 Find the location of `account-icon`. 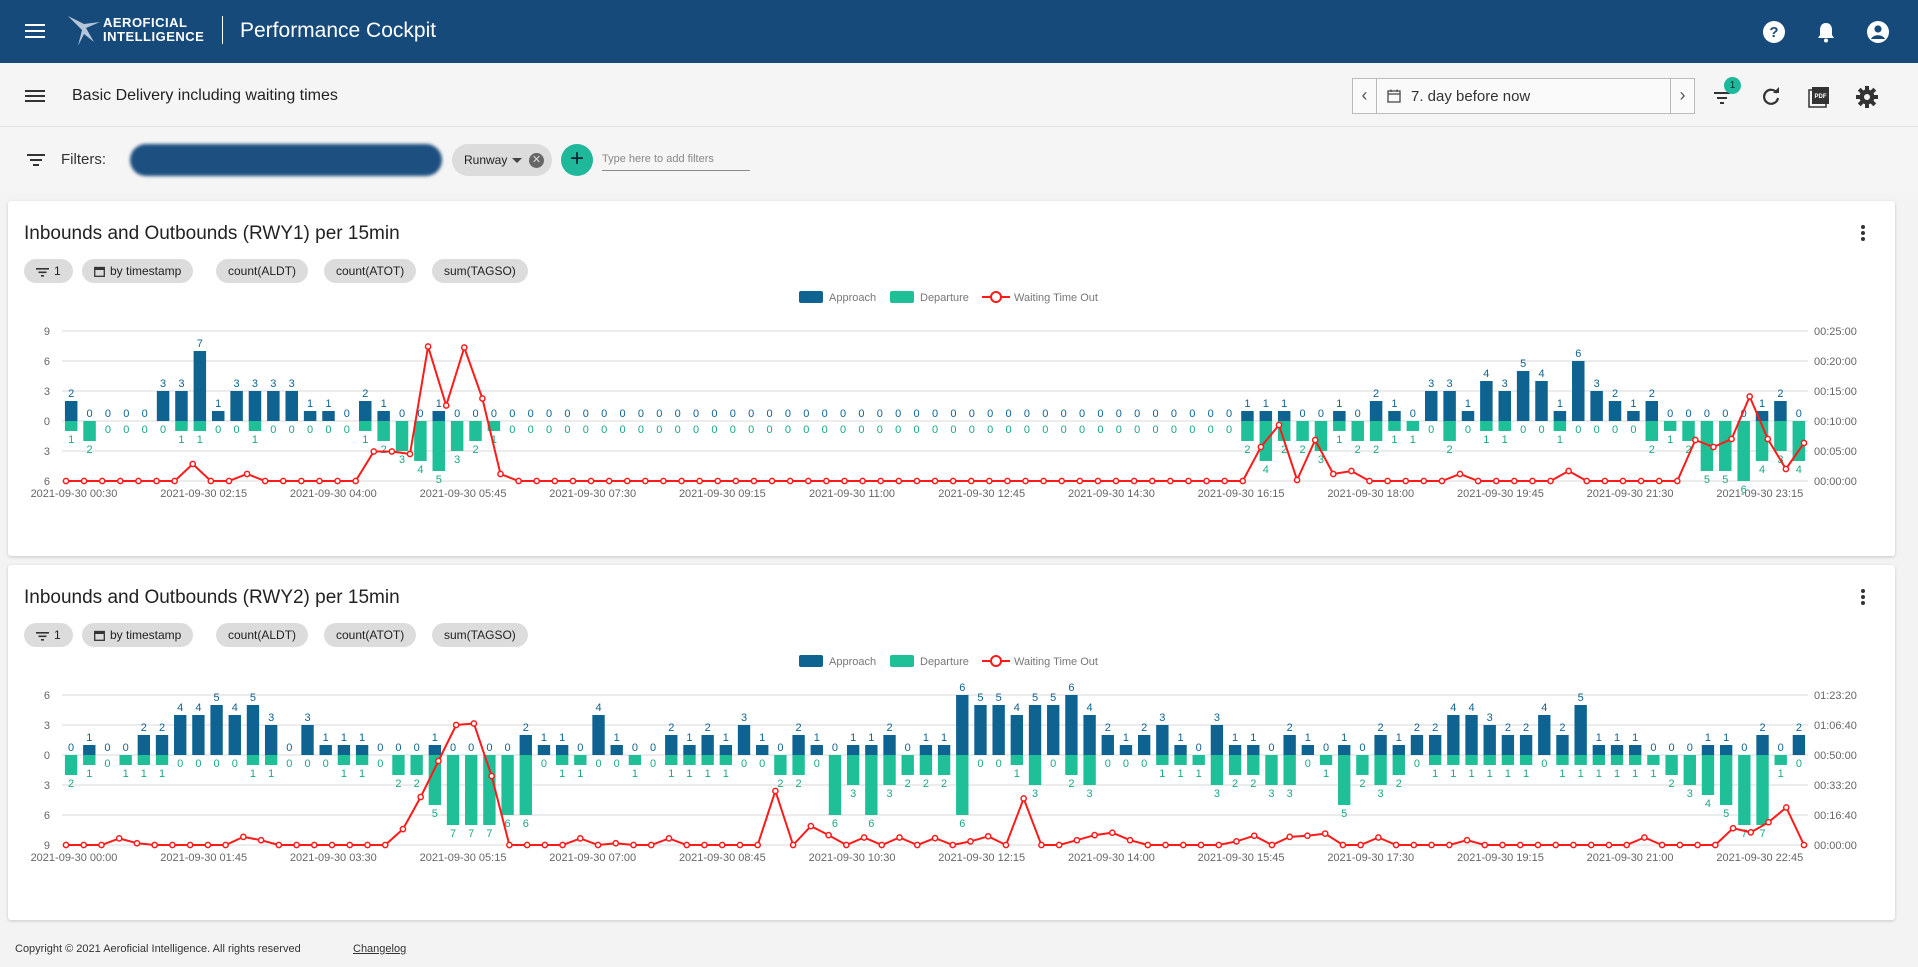

account-icon is located at coordinates (1878, 32).